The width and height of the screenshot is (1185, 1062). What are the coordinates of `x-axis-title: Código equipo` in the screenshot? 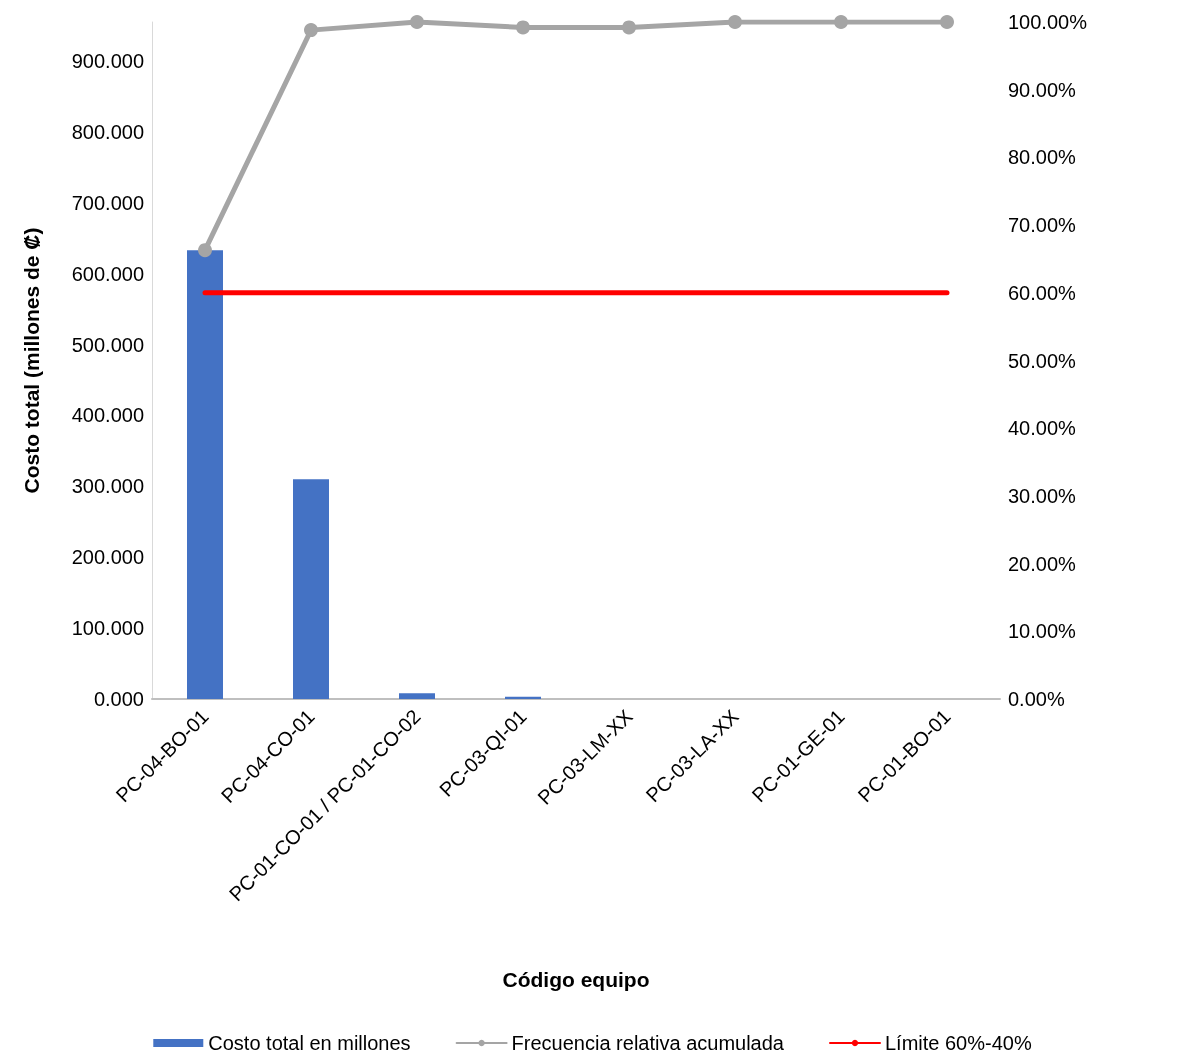 It's located at (576, 979).